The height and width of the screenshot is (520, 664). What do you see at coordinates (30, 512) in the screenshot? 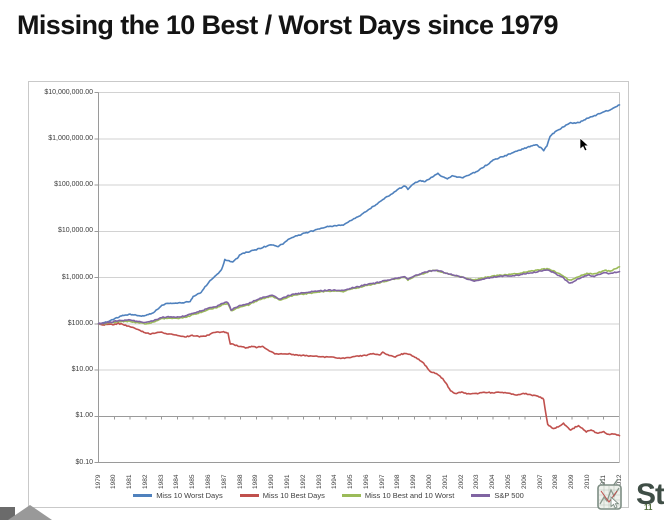
I see `corner-triangle` at bounding box center [30, 512].